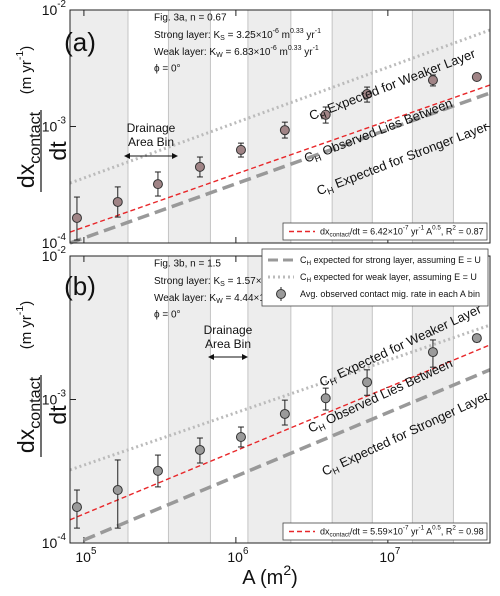 The height and width of the screenshot is (596, 500). Describe the element at coordinates (190, 18) in the screenshot. I see `info-text: Fig. 3a, n = 0.67` at that location.